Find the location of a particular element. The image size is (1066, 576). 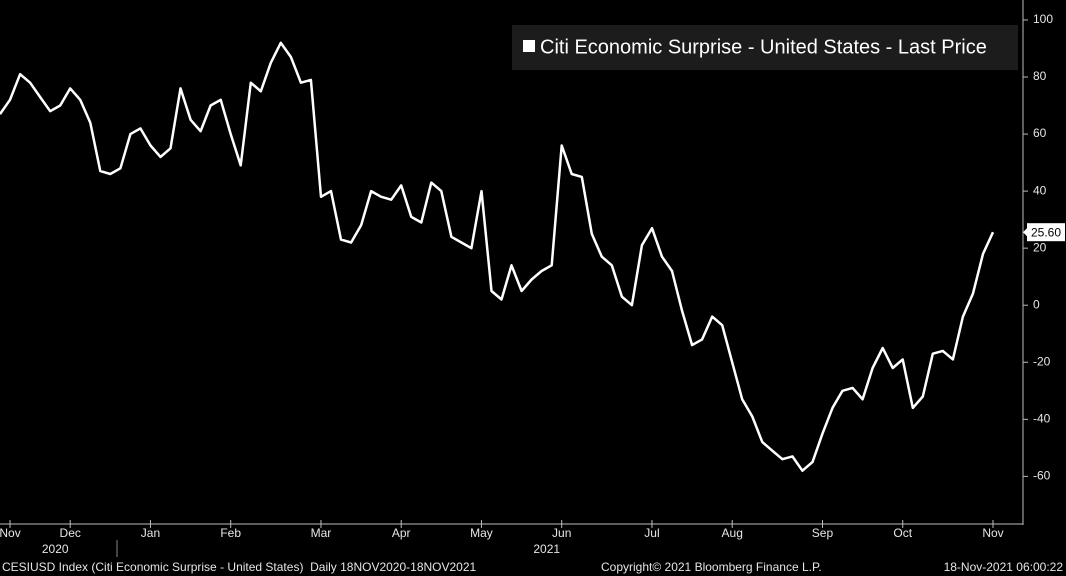

x-tick-label: Mar is located at coordinates (321, 533).